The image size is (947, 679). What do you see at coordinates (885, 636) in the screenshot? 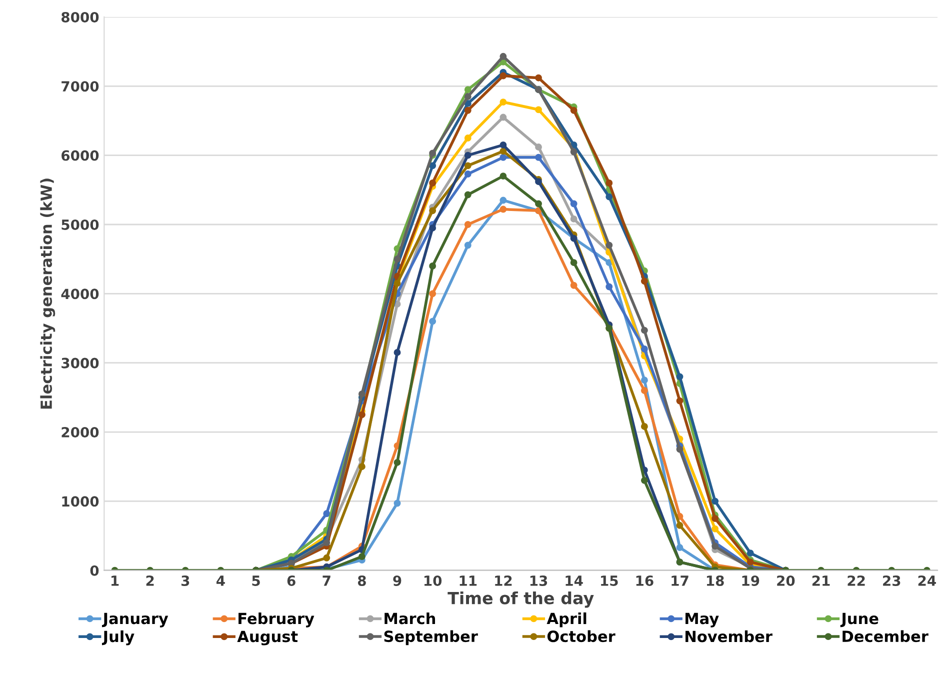
I see `legend-label: December` at bounding box center [885, 636].